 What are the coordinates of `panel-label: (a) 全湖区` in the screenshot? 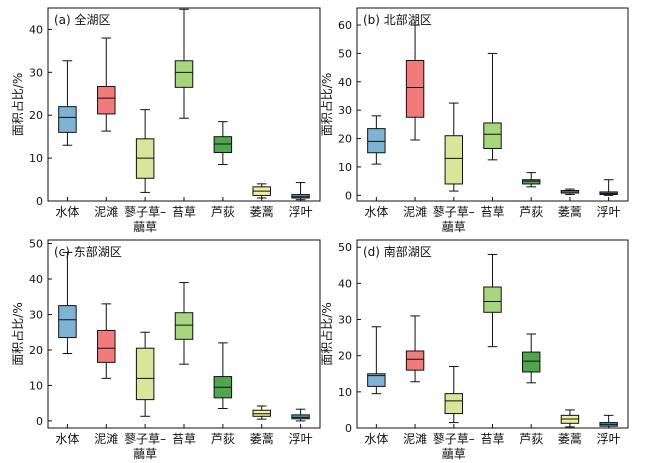 It's located at (82, 19).